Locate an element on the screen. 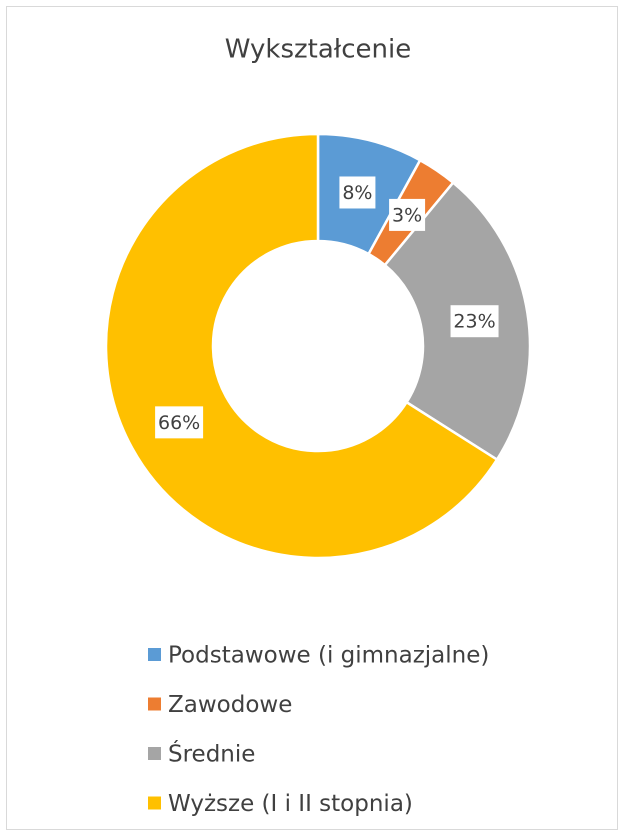 Image resolution: width=624 pixels, height=836 pixels. legend-label: Wyższe (I i II stopnia) is located at coordinates (290, 804).